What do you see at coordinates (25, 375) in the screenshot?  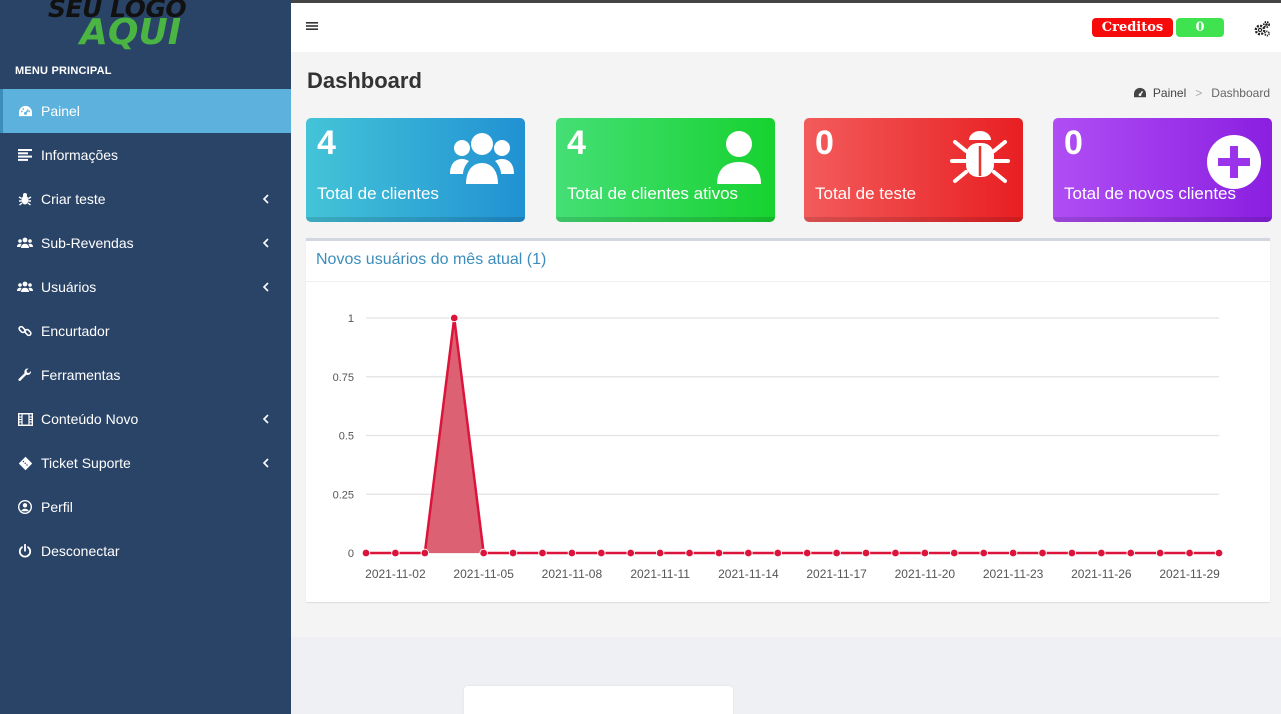 I see `wrench-icon` at bounding box center [25, 375].